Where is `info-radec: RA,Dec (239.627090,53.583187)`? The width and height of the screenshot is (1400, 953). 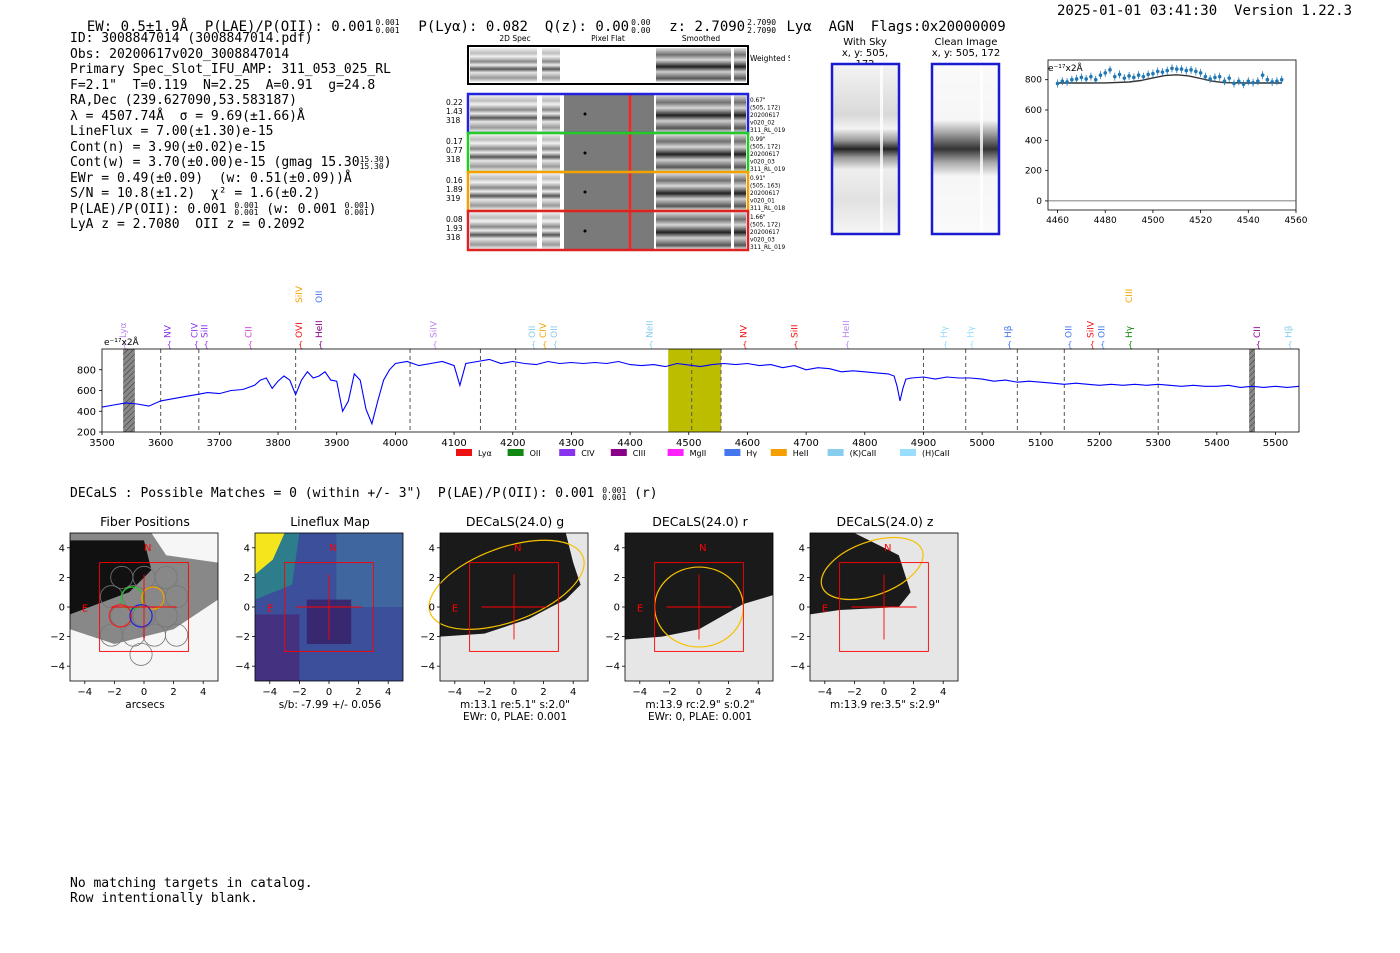 info-radec: RA,Dec (239.627090,53.583187) is located at coordinates (183, 100).